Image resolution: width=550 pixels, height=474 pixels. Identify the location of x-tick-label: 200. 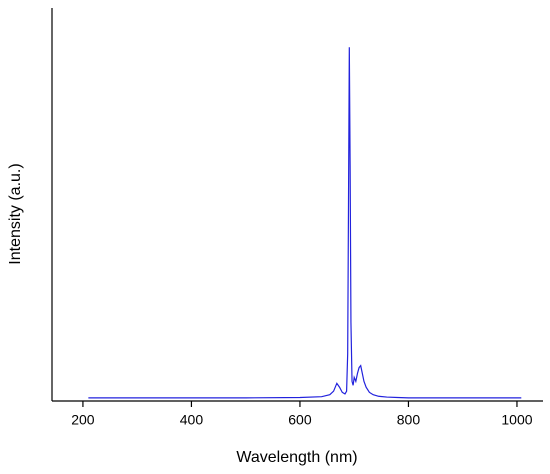
(83, 420).